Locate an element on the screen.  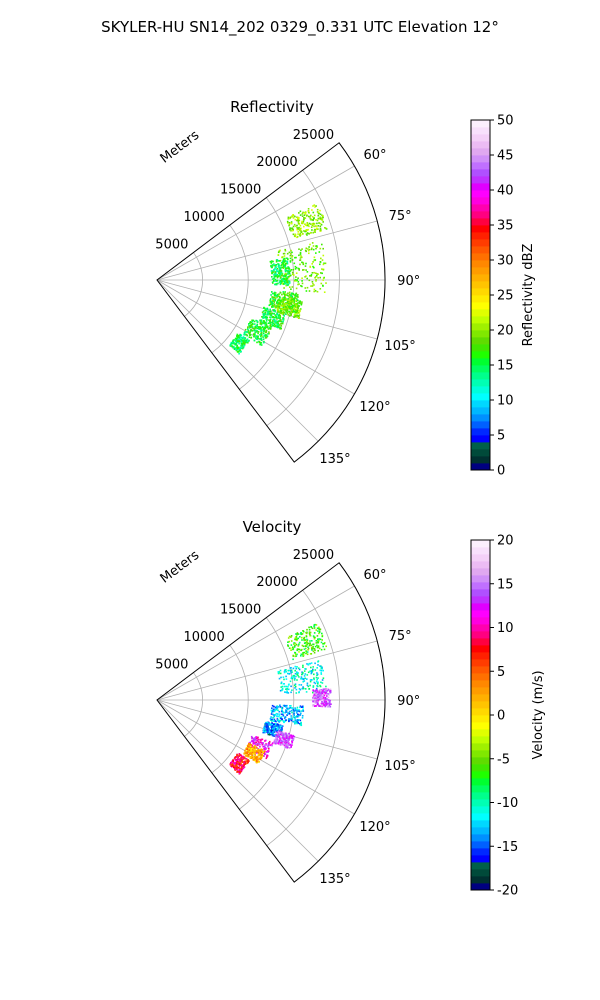
azimuth-gridline is located at coordinates (237, 360).